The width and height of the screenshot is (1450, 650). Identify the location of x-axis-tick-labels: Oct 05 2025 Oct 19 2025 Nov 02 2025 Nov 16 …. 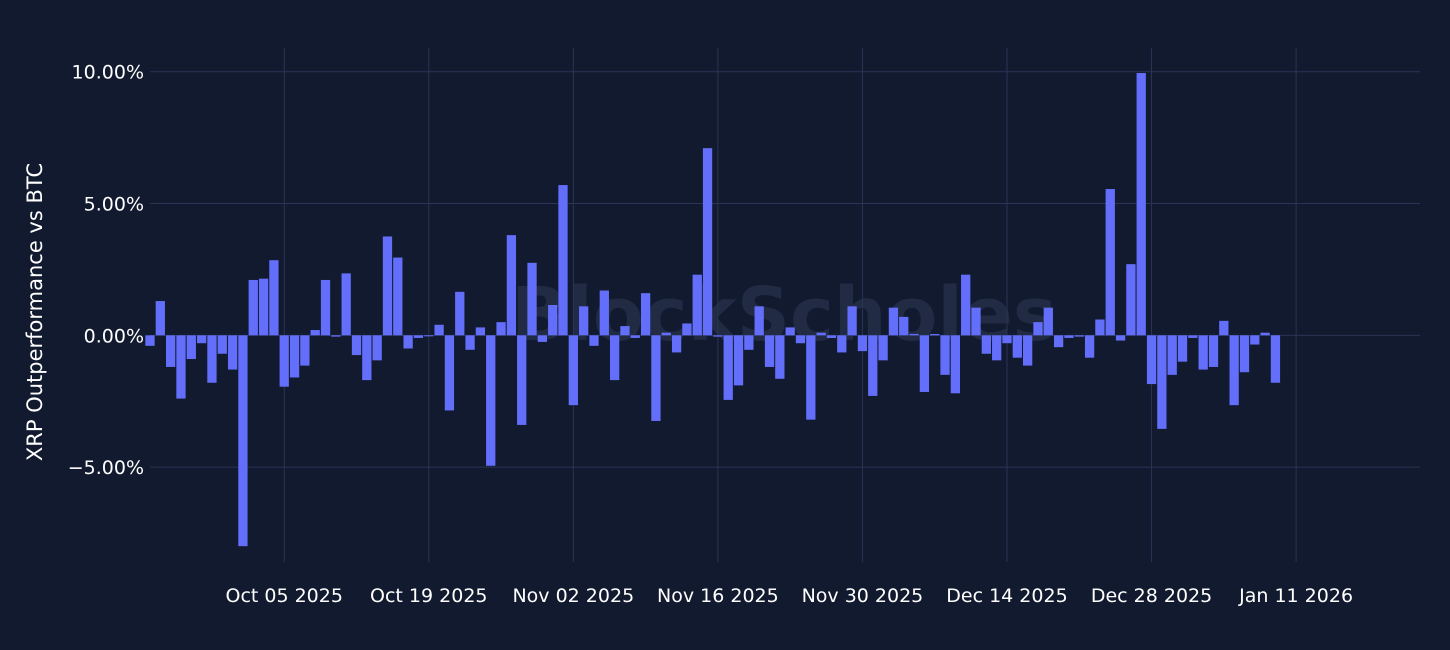
(789, 596).